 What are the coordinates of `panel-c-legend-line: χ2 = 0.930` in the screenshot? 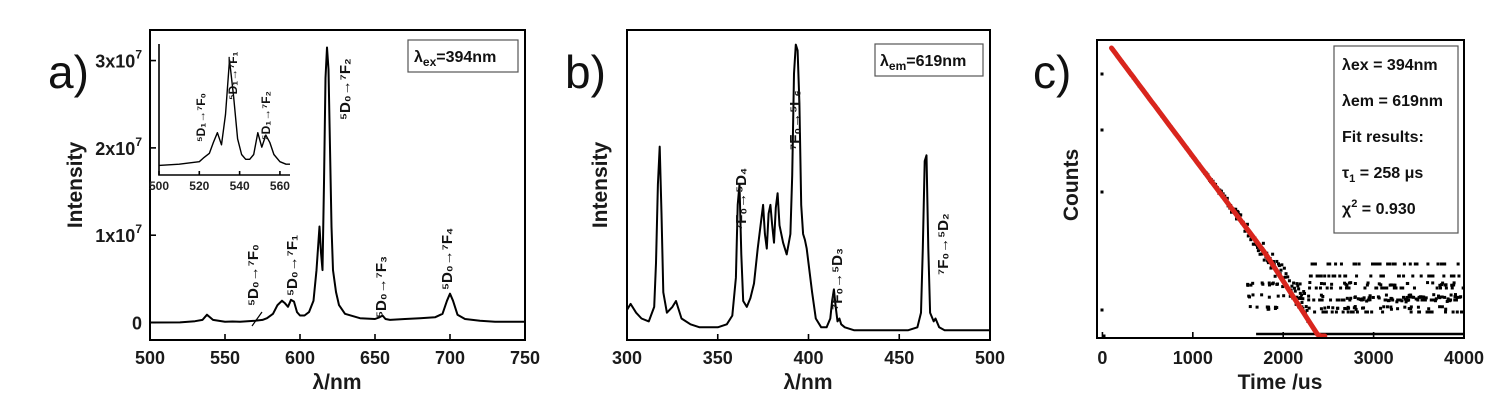 It's located at (1379, 208).